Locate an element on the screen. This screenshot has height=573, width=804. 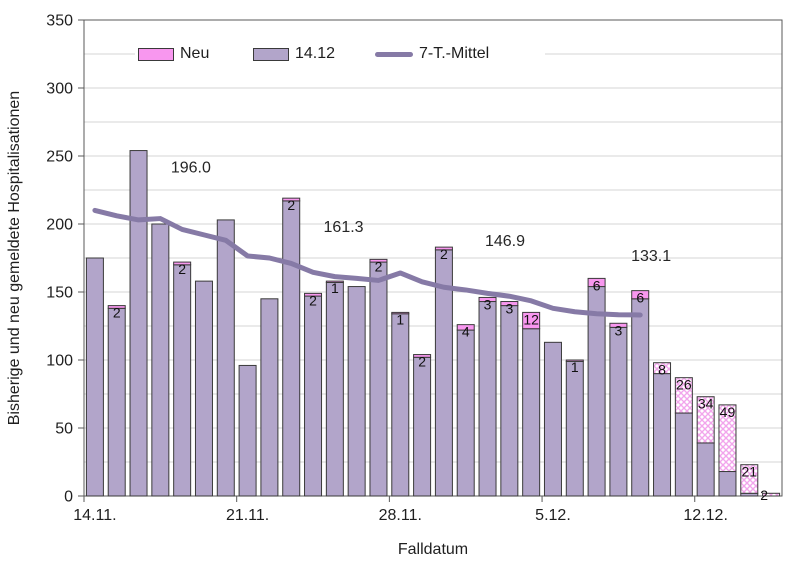
legend-item-neu: Neu is located at coordinates (173, 54).